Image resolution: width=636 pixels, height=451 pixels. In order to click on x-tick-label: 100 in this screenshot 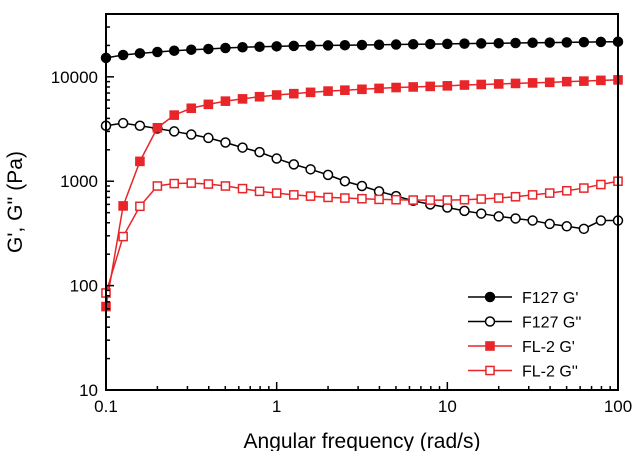, I will do `click(618, 406)`.